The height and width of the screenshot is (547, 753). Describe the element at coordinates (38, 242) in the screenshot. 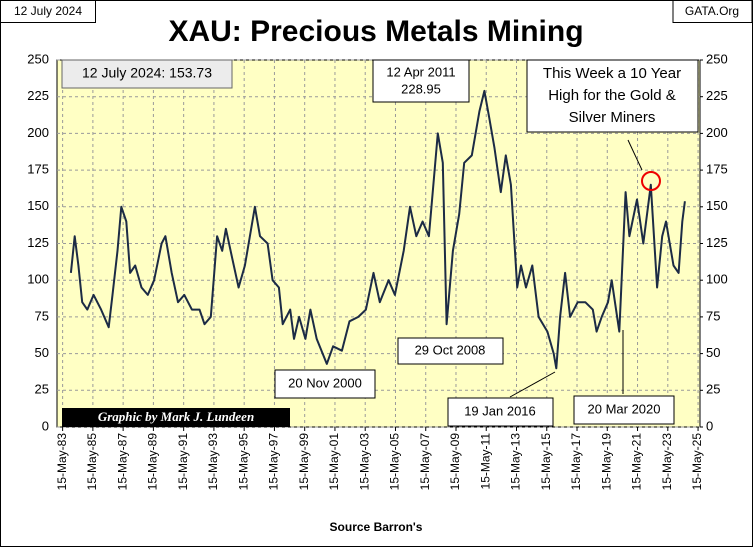

I see `y-tick-label: 125` at that location.